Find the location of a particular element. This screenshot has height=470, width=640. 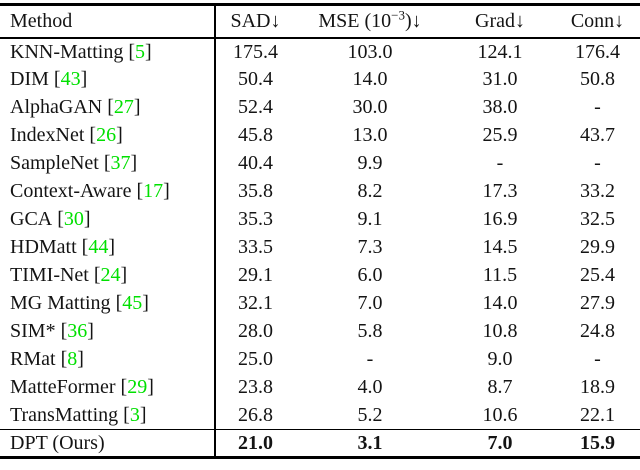

cell-conn: 33.2 is located at coordinates (597, 191).